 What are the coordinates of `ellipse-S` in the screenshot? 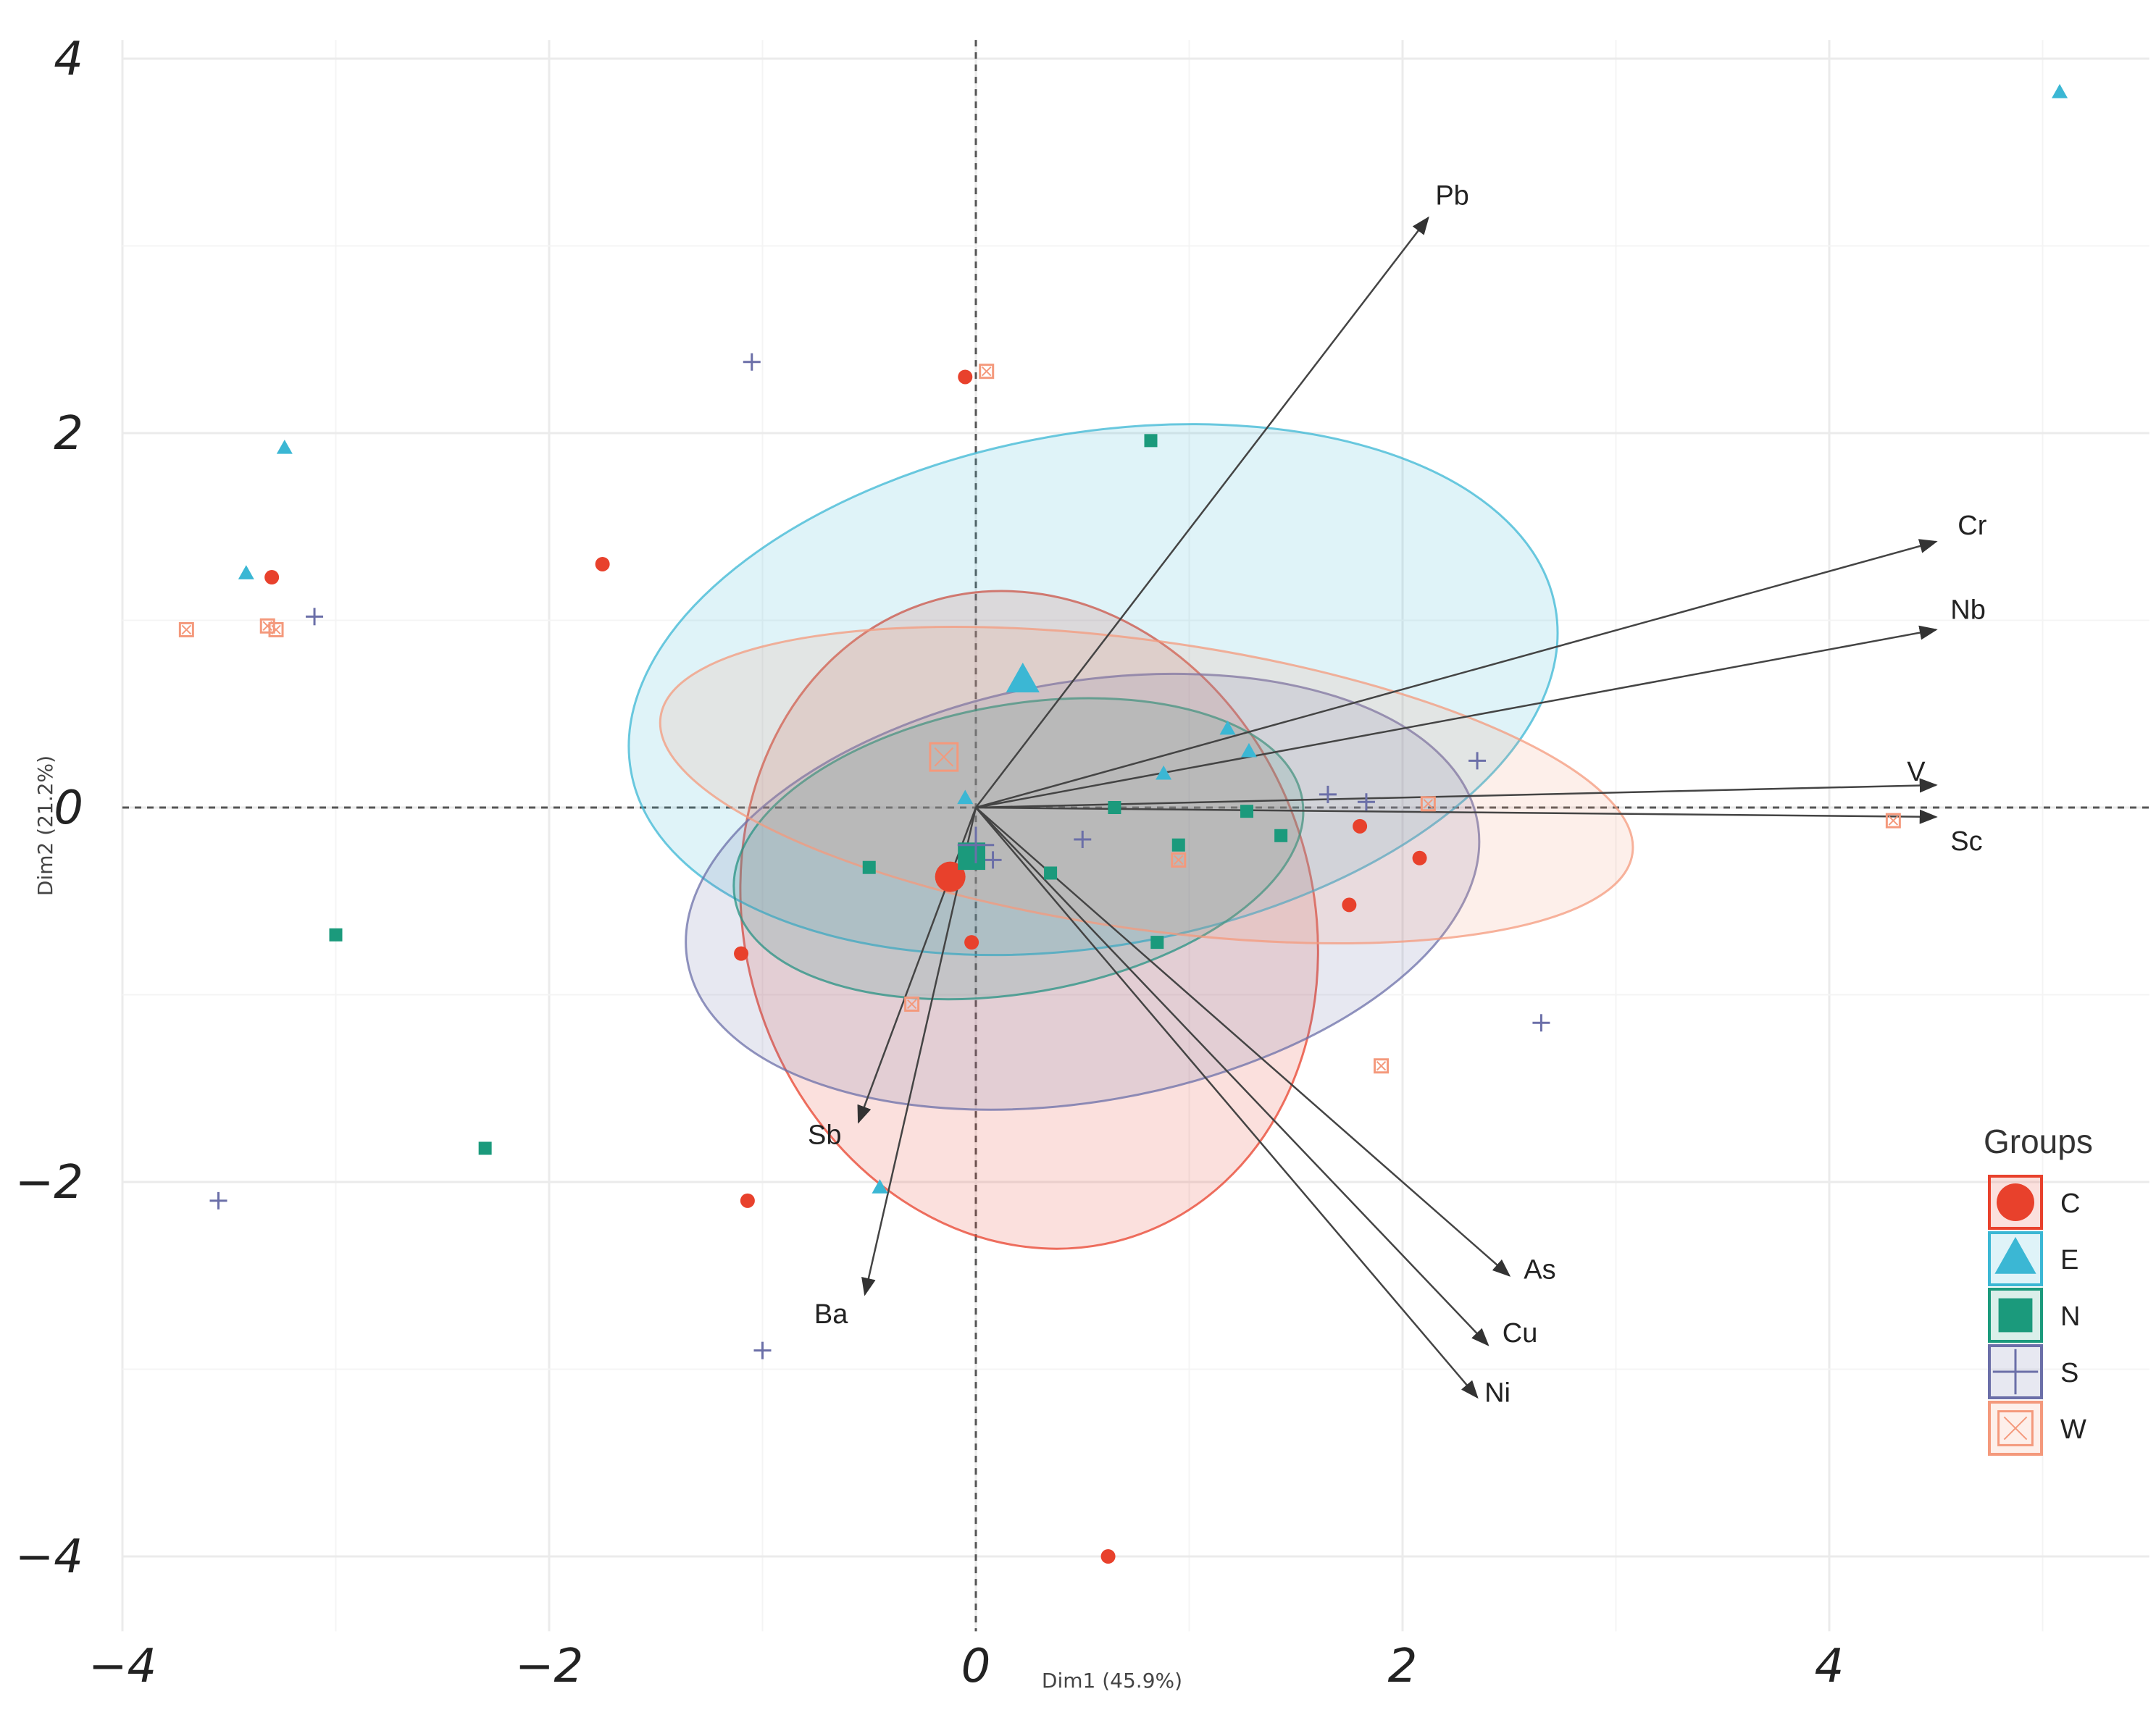 It's located at (1083, 891).